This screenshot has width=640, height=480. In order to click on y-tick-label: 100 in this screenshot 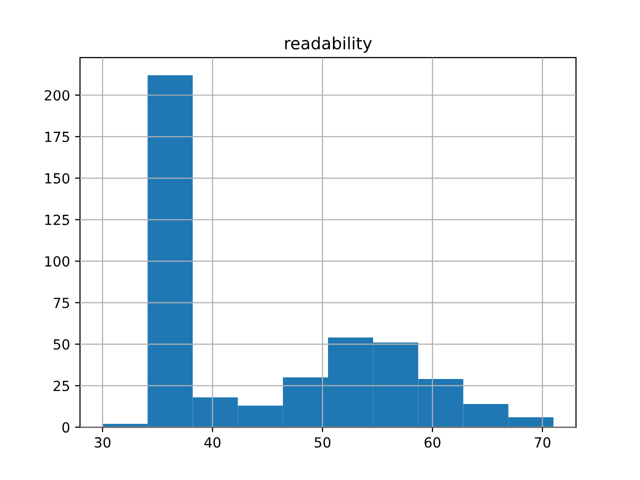, I will do `click(57, 261)`.